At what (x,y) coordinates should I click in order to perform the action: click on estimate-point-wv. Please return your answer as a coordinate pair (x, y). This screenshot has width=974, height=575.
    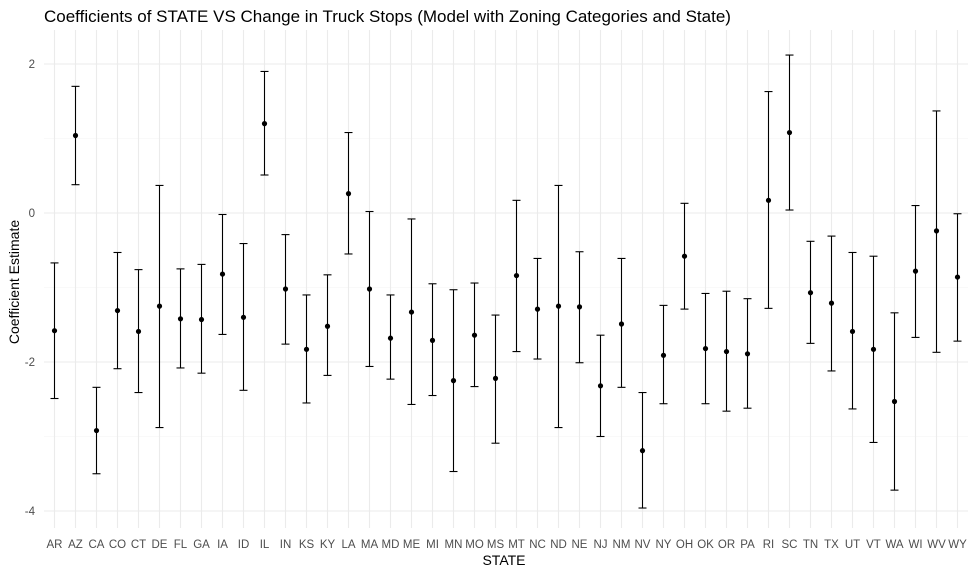
    Looking at the image, I should click on (936, 231).